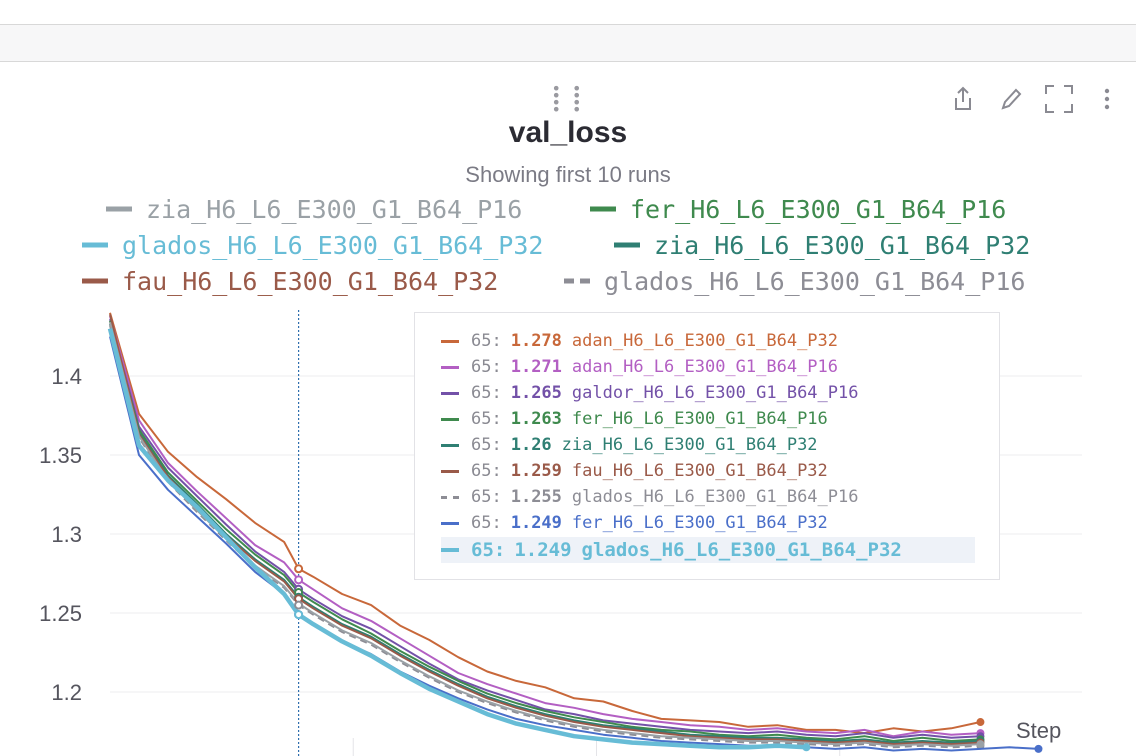 The width and height of the screenshot is (1136, 756). Describe the element at coordinates (699, 523) in the screenshot. I see `tooltip-run-name: fer_H6_L6_E300_G1_B64_P32` at that location.